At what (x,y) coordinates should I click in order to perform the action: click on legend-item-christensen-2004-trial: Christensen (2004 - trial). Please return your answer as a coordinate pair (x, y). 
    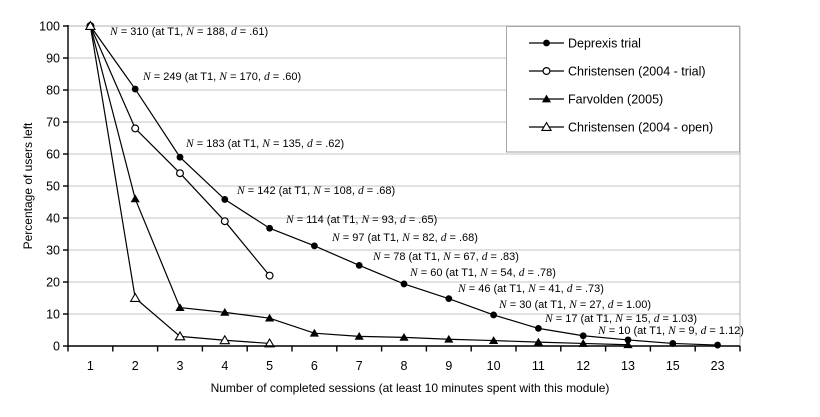
    Looking at the image, I should click on (617, 72).